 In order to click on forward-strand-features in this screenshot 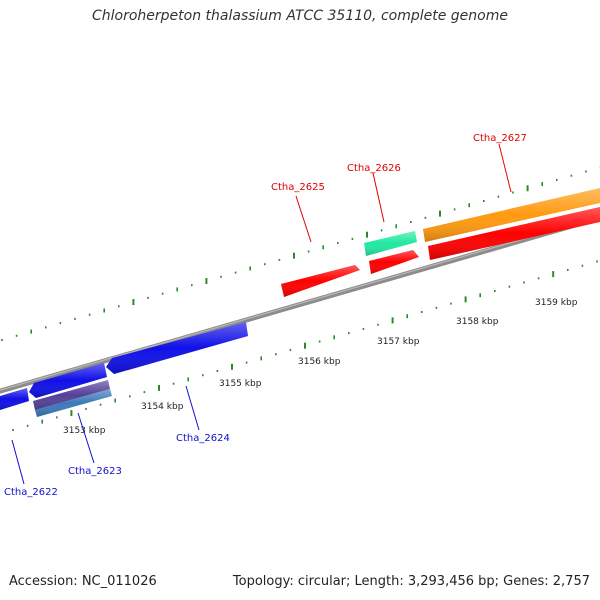, I will do `click(440, 242)`.